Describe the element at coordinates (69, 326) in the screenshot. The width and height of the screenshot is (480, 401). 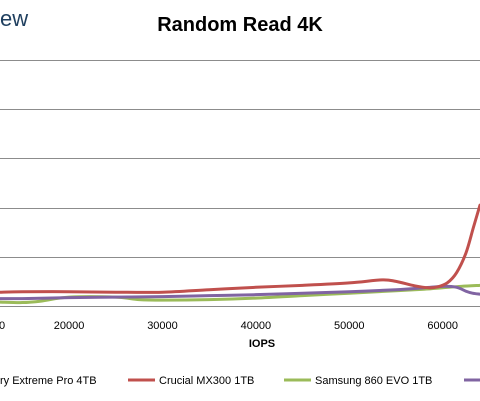
I see `x-tick-label: 20000` at that location.